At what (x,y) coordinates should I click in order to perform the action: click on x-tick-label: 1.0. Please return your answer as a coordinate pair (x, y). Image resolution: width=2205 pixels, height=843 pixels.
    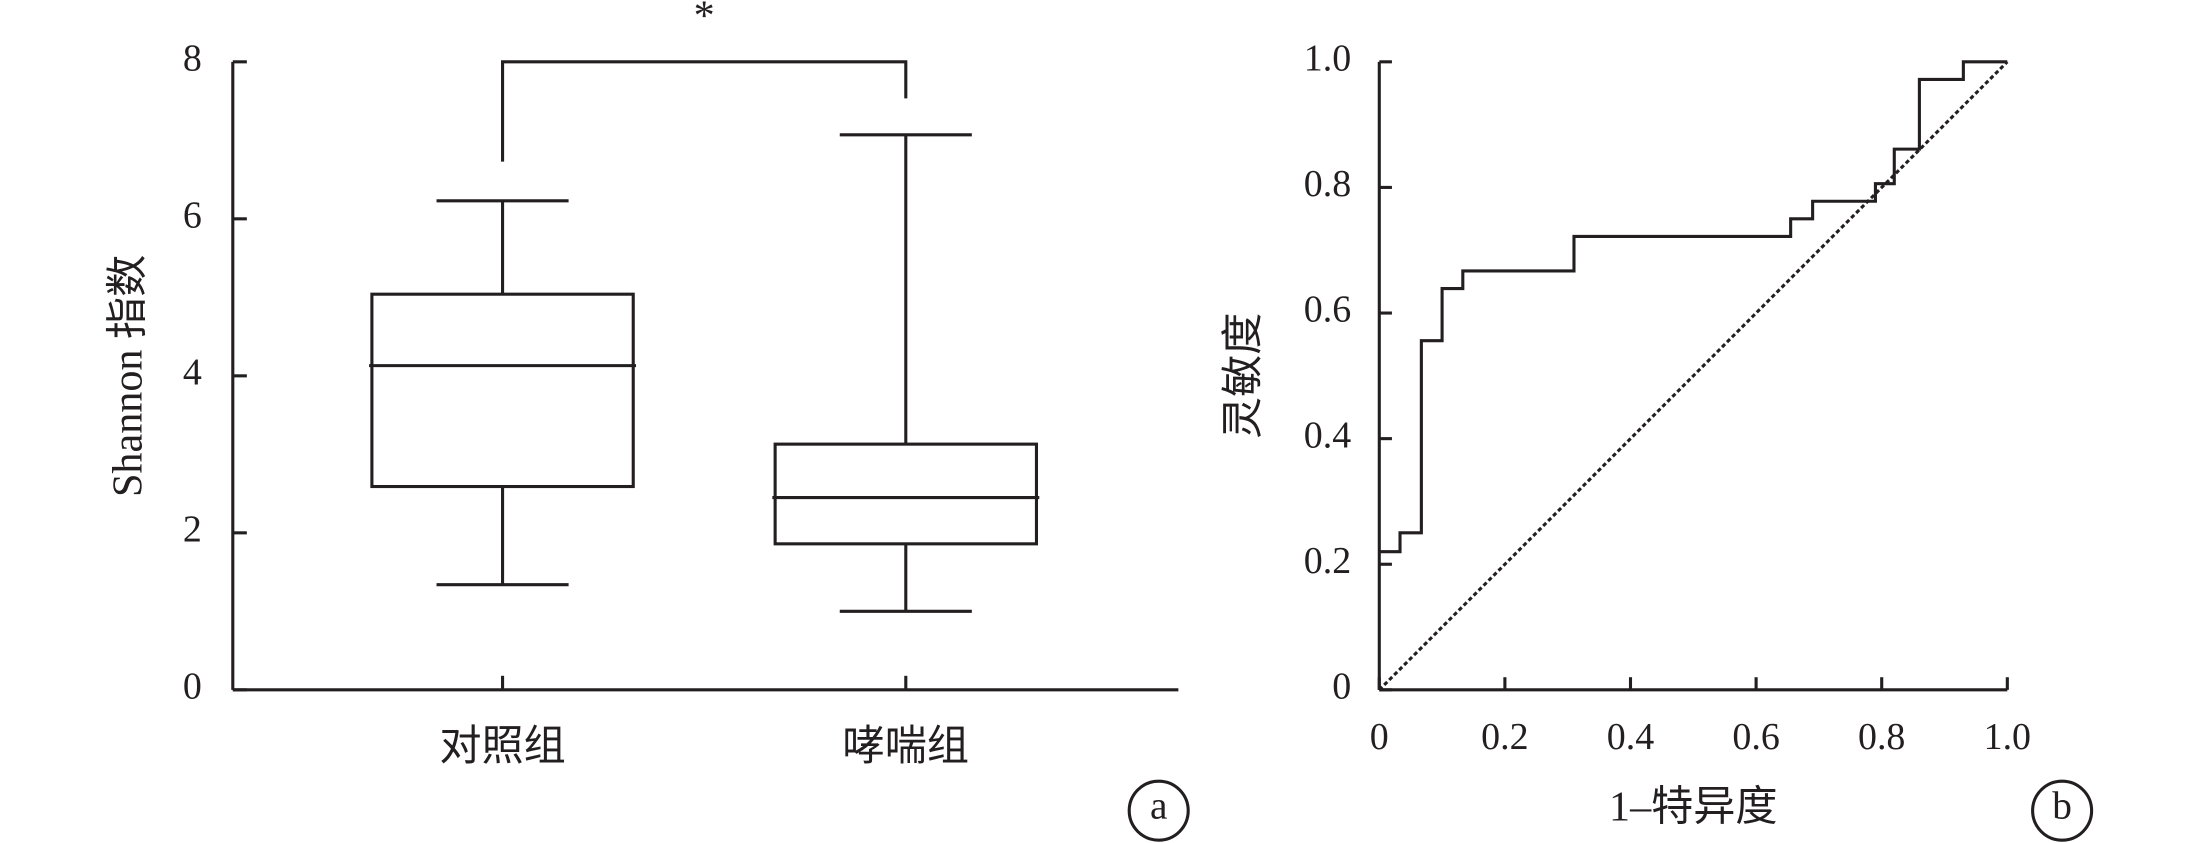
    Looking at the image, I should click on (2007, 737).